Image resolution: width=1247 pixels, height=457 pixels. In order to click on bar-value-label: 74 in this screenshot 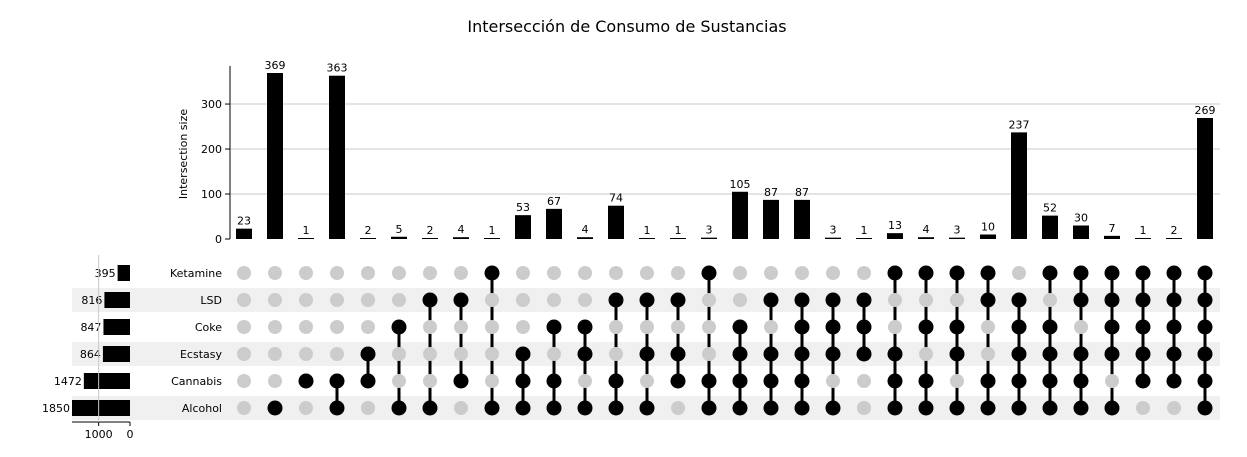, I will do `click(616, 198)`.